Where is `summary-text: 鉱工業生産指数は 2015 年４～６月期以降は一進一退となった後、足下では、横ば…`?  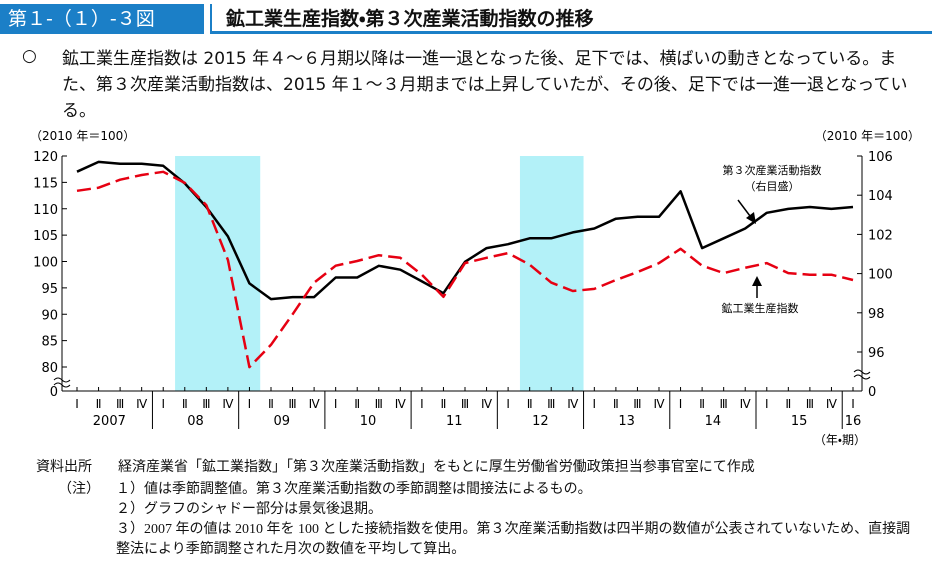 summary-text: 鉱工業生産指数は 2015 年４～６月期以降は一進一退となった後、足下では、横ば… is located at coordinates (485, 85).